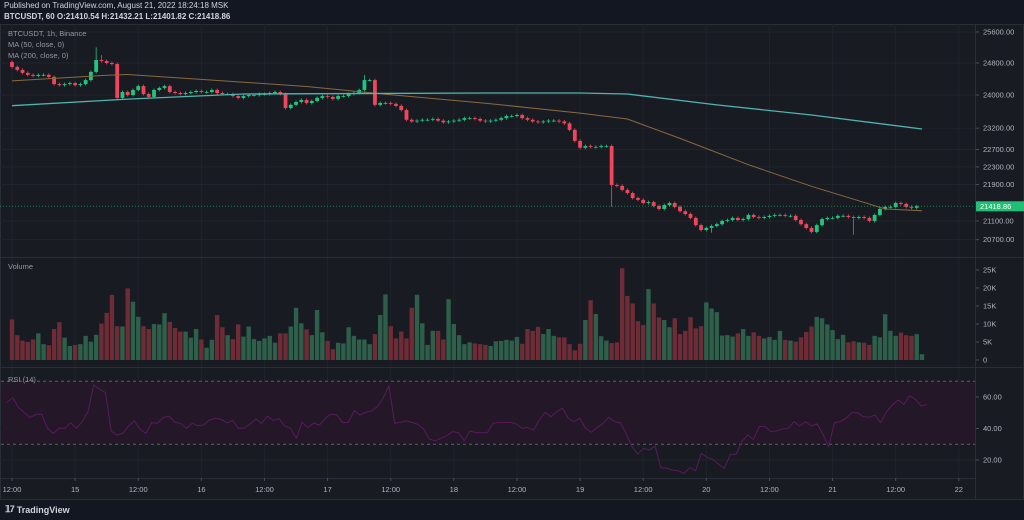 The image size is (1024, 520). I want to click on price-tick-label: 24800.00, so click(998, 63).